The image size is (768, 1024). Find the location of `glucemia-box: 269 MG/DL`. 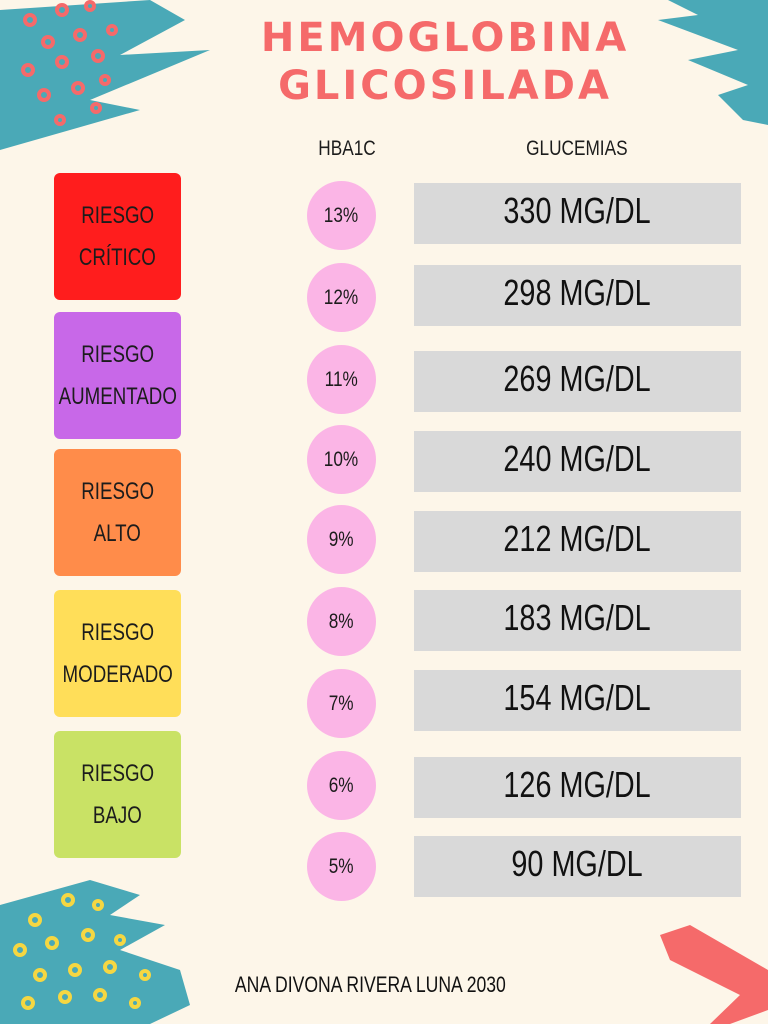

glucemia-box: 269 MG/DL is located at coordinates (577, 381).